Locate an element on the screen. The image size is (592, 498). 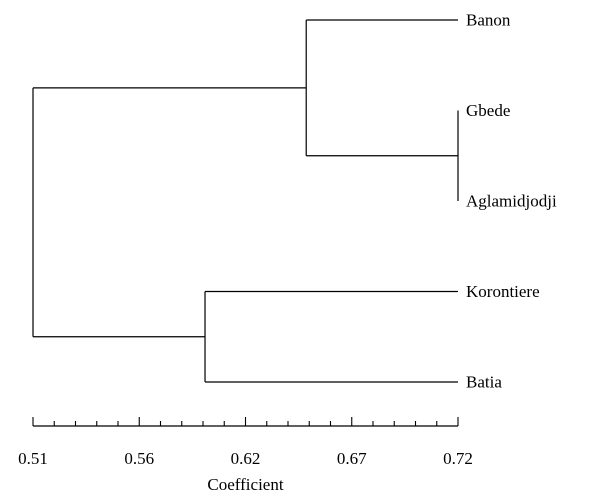
leaf-label-batia: Batia is located at coordinates (484, 382).